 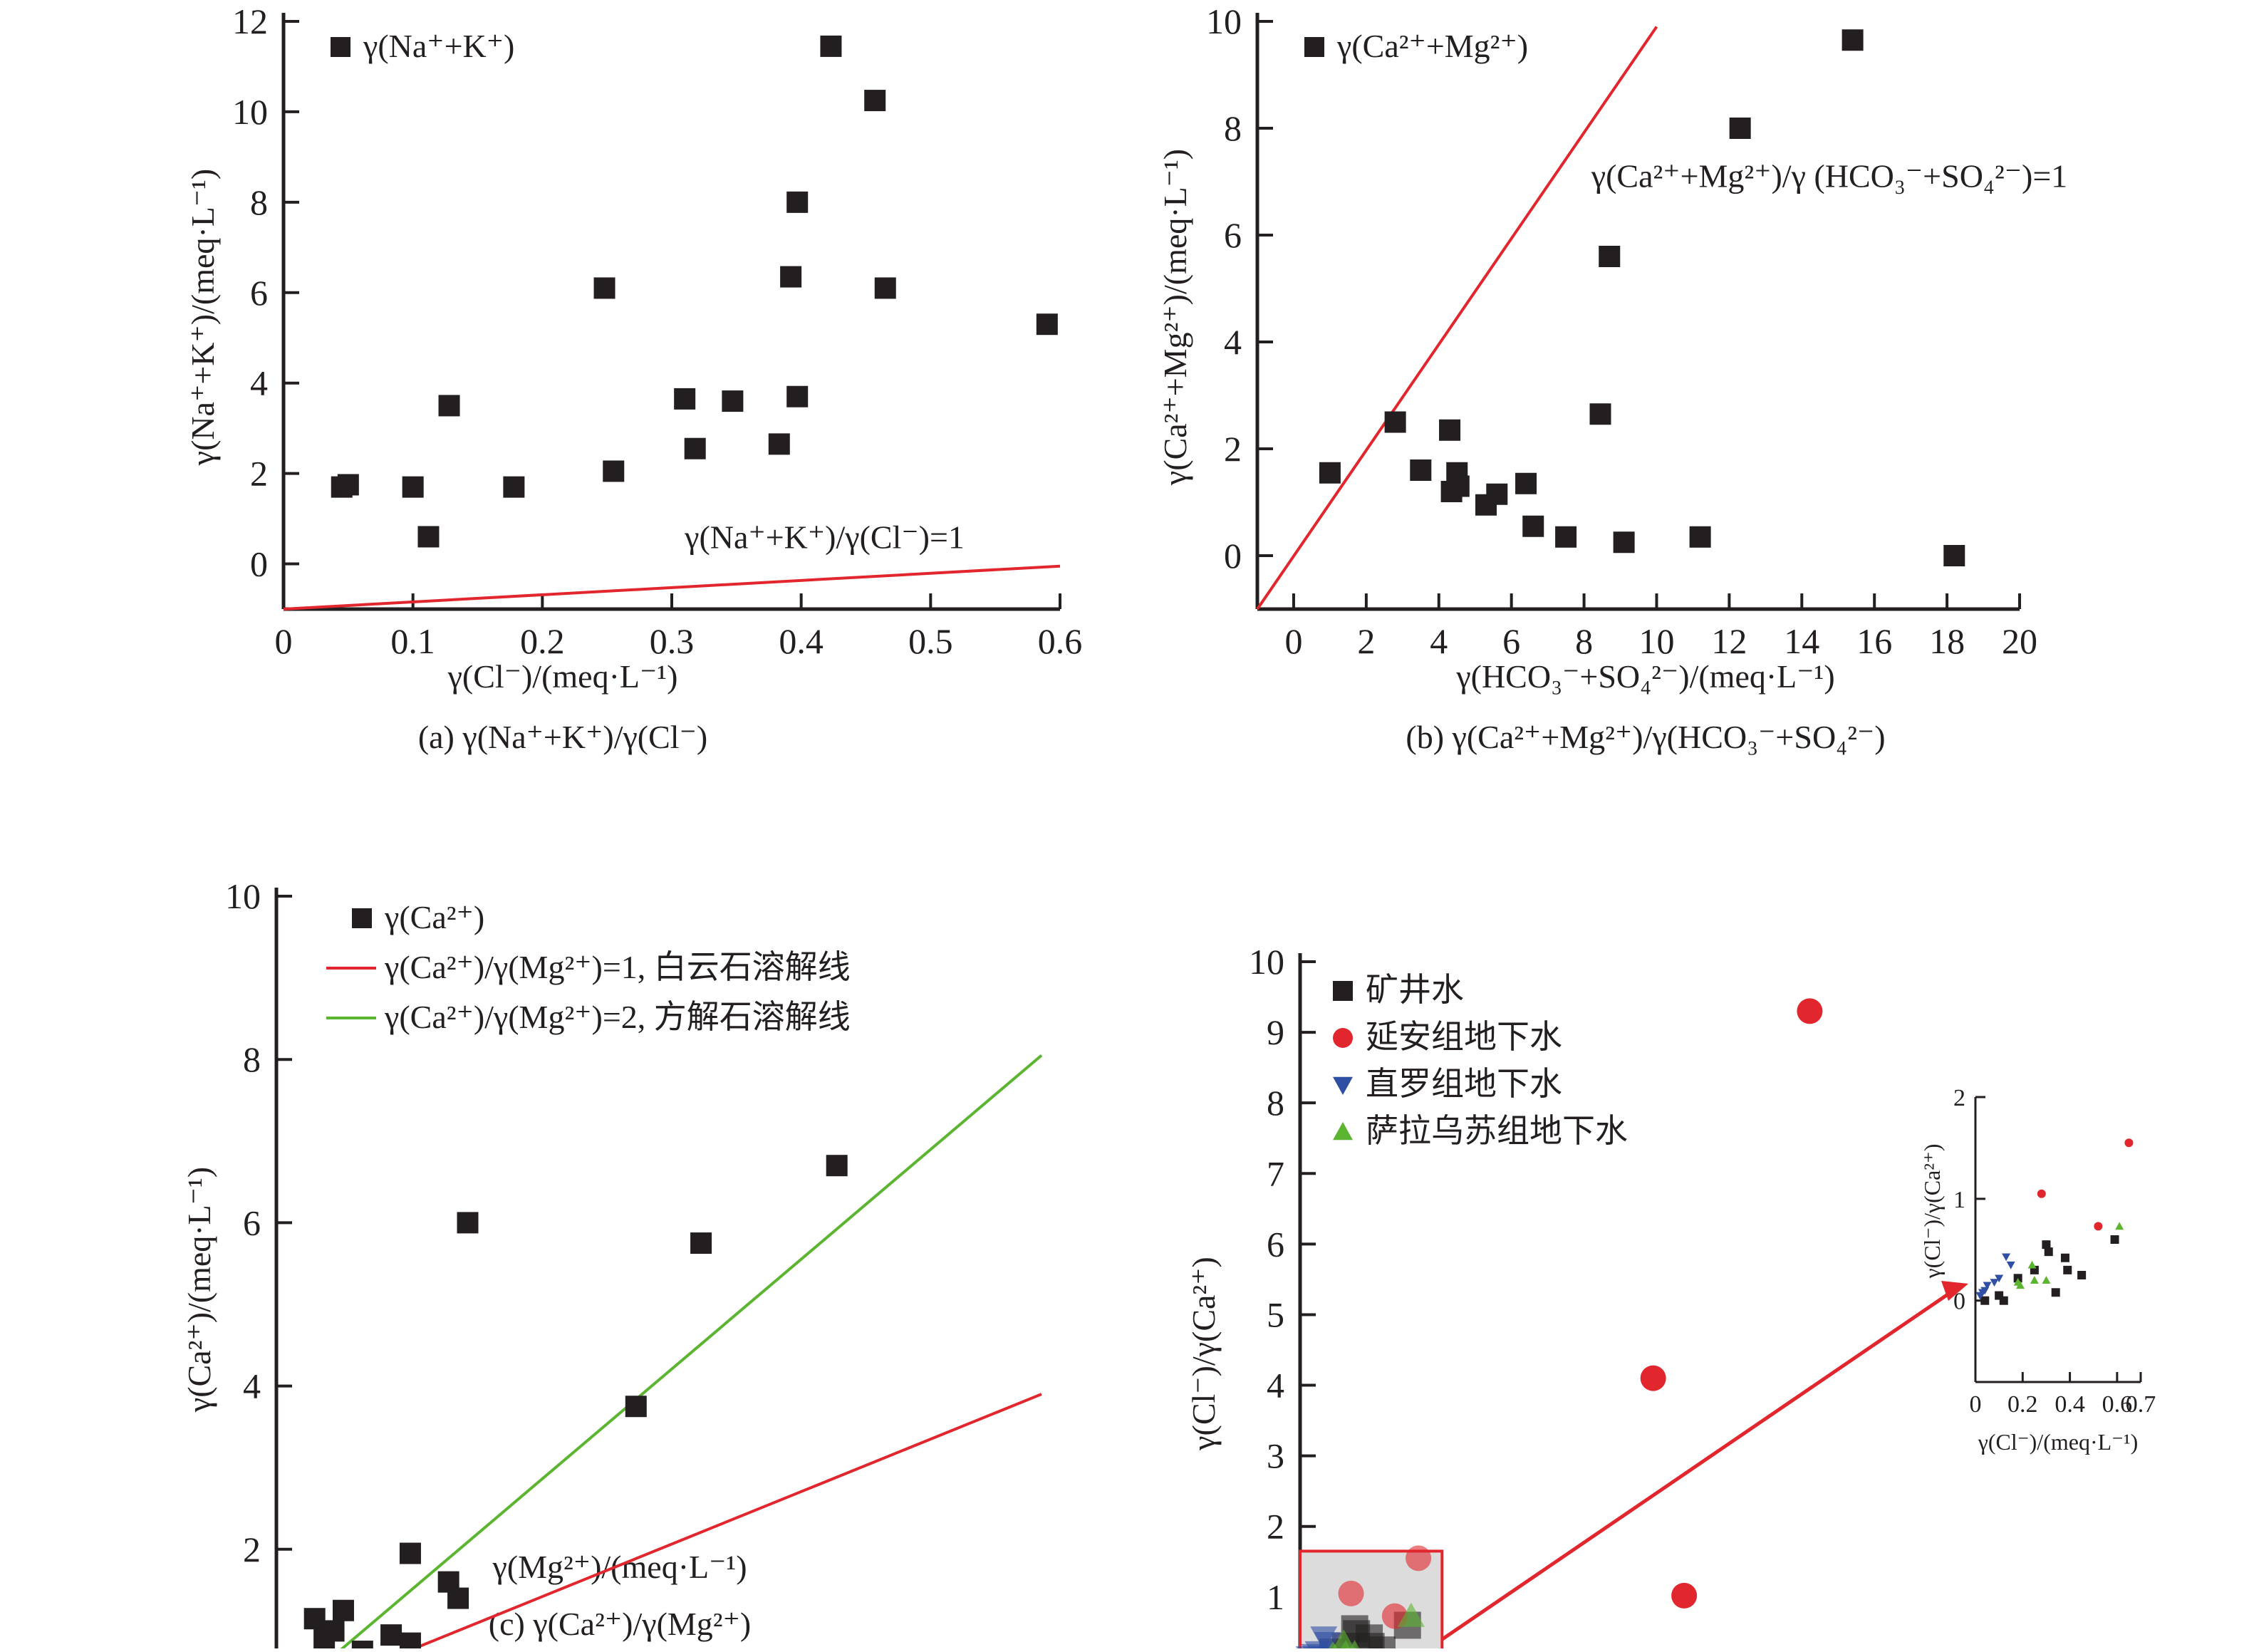 What do you see at coordinates (438, 46) in the screenshot?
I see `legend-label: γ(Na⁺+K⁺)` at bounding box center [438, 46].